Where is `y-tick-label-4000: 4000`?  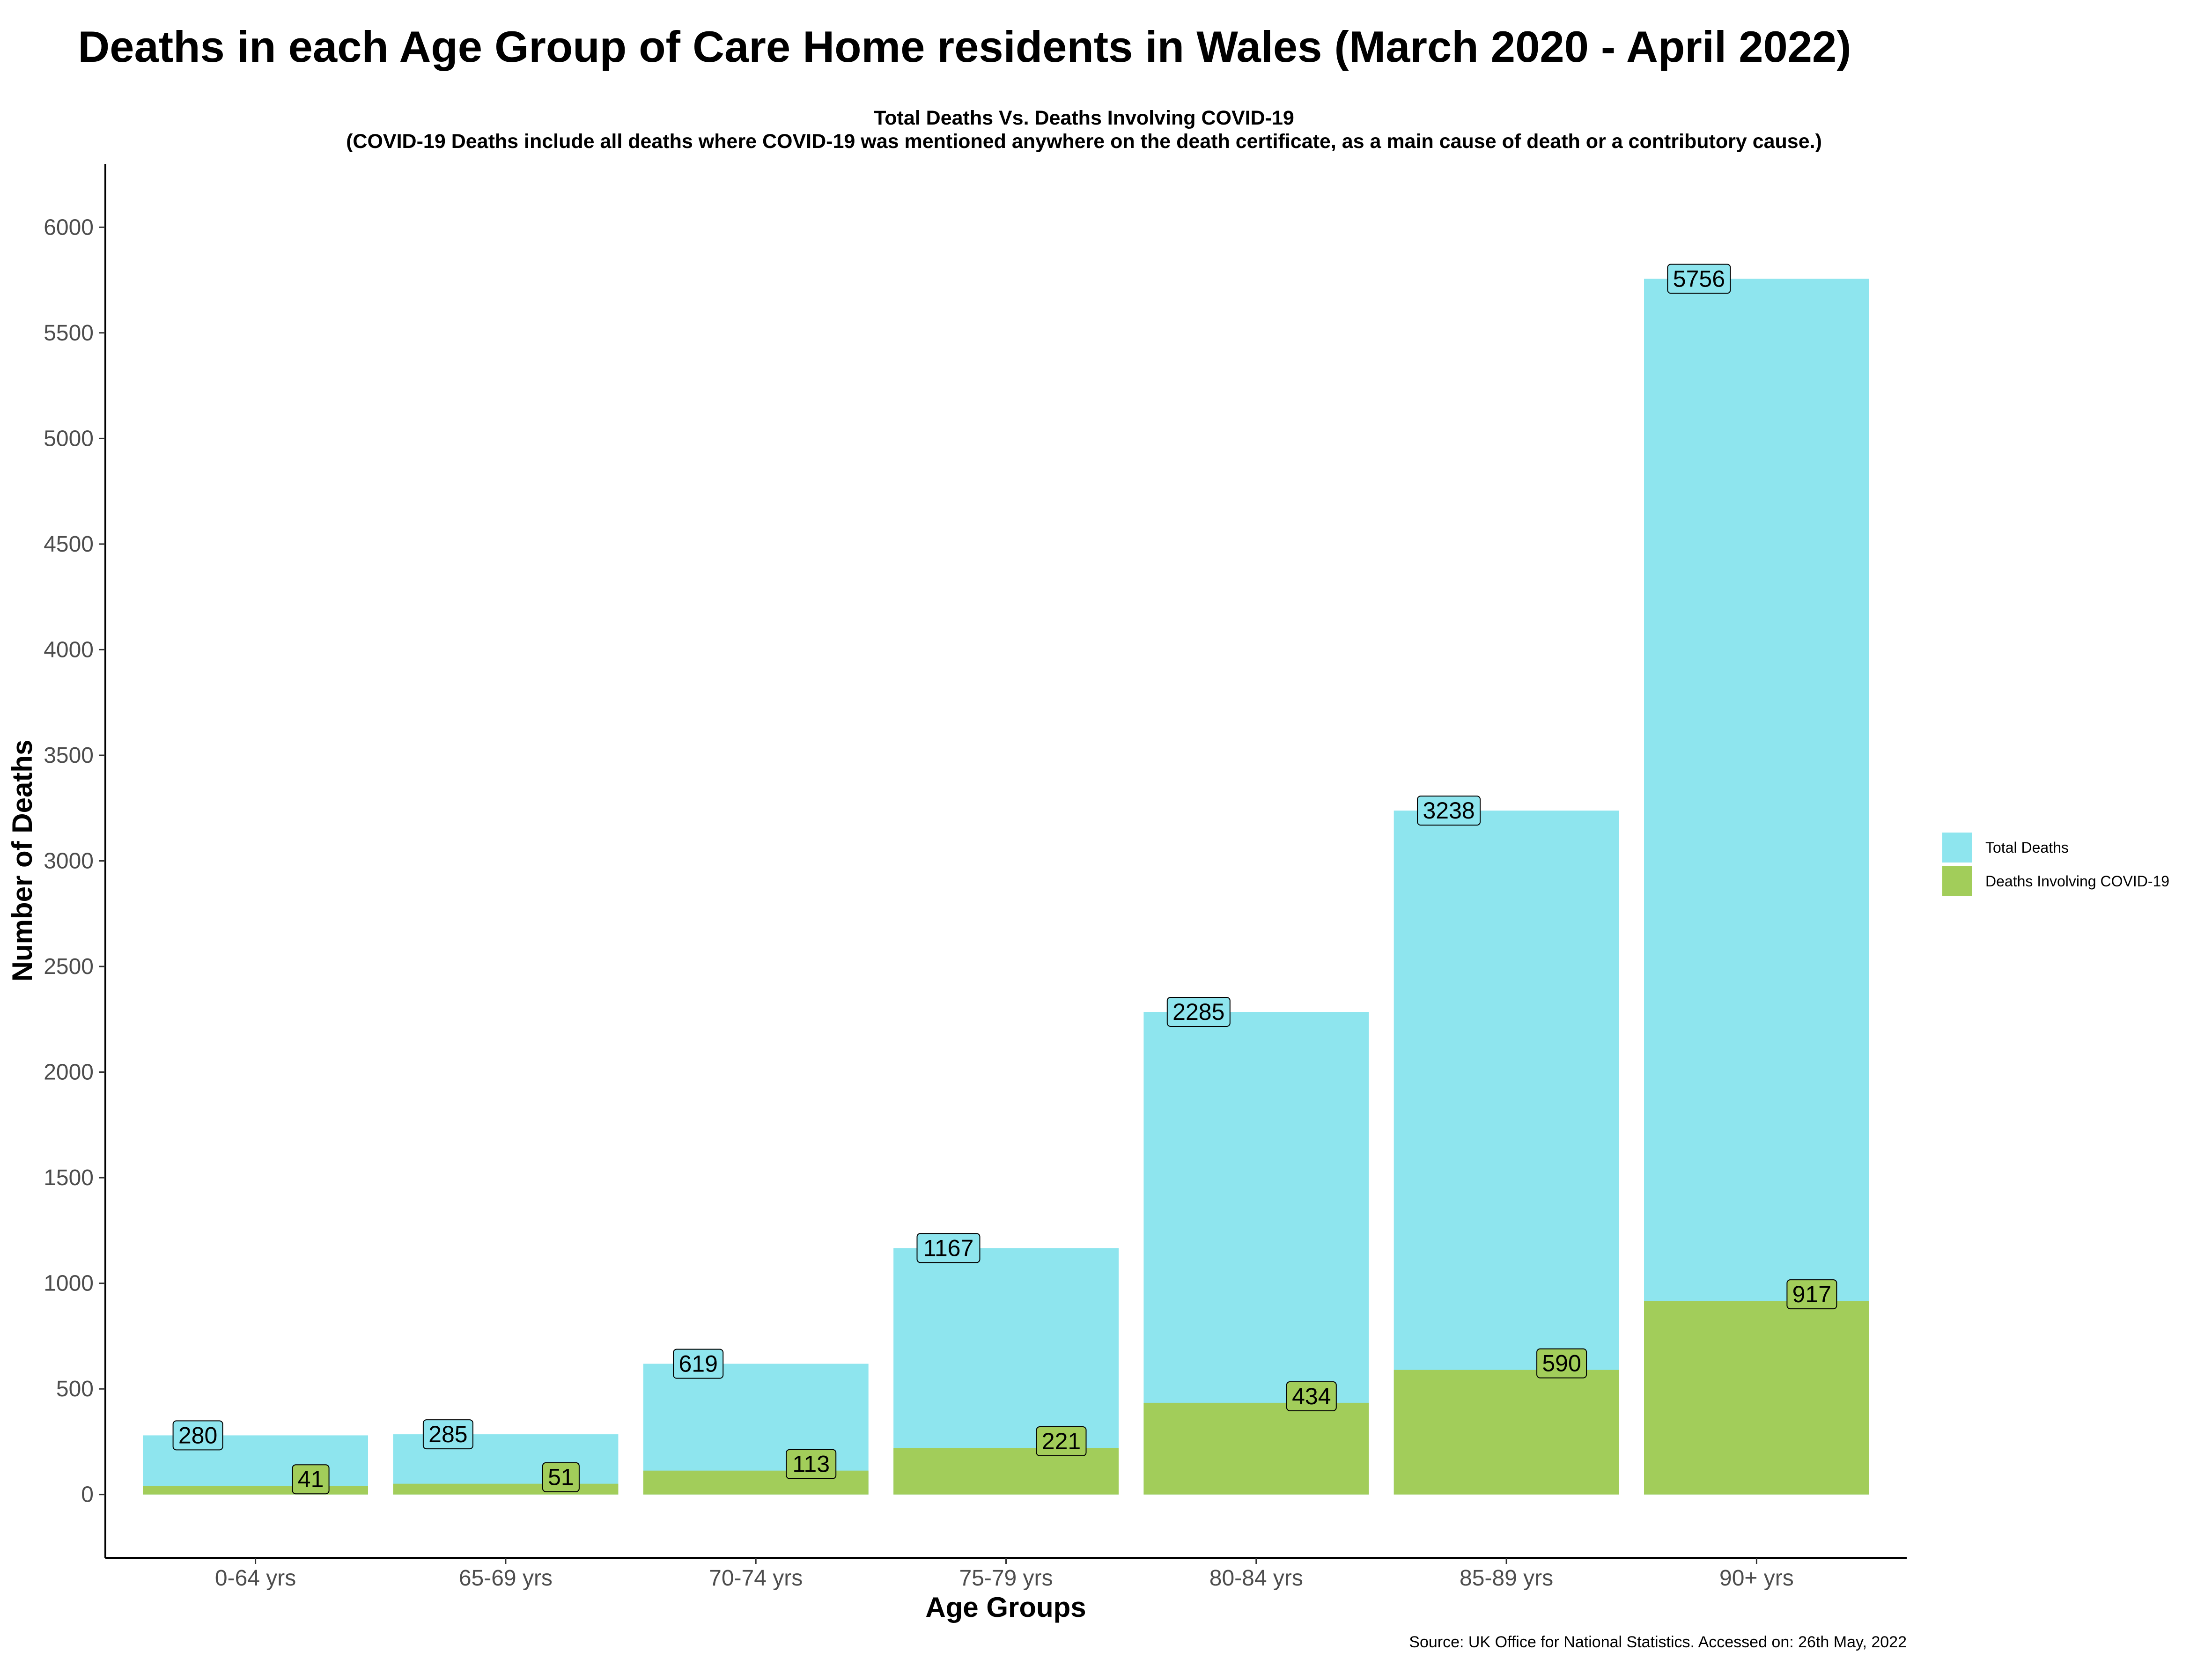
y-tick-label-4000: 4000 is located at coordinates (69, 649).